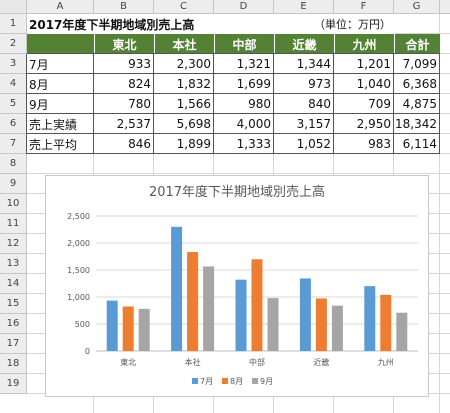  What do you see at coordinates (445, 7) in the screenshot?
I see `column-header-filler` at bounding box center [445, 7].